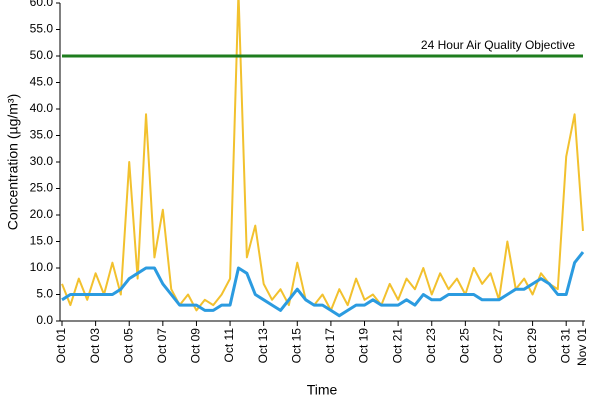 This screenshot has width=600, height=400. Describe the element at coordinates (296, 346) in the screenshot. I see `x-tick-label: Oct 15` at that location.